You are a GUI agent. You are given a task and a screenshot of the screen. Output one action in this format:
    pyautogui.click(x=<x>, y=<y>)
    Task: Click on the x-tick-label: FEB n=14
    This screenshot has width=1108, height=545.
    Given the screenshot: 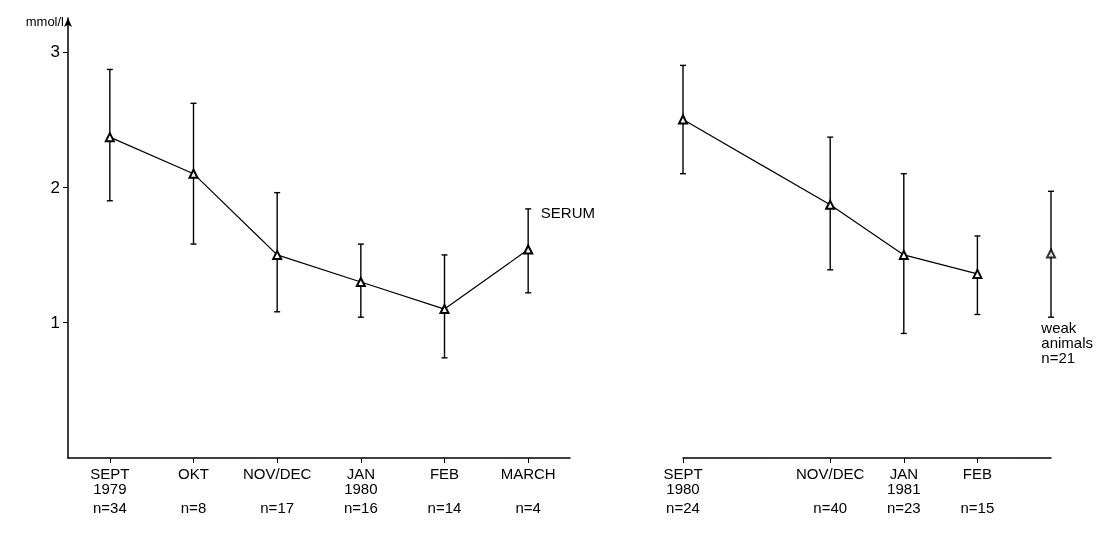 What is the action you would take?
    pyautogui.click(x=444, y=490)
    